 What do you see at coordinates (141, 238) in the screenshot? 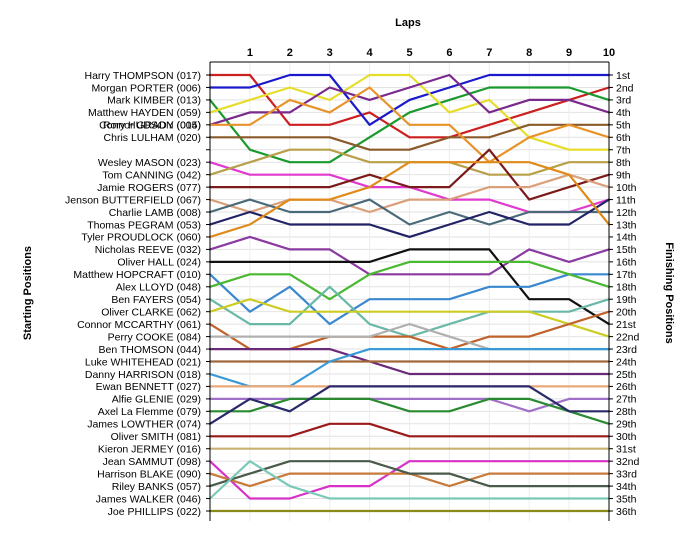
I see `starting-driver-label: Tyler PROUDLOCK (060)` at bounding box center [141, 238].